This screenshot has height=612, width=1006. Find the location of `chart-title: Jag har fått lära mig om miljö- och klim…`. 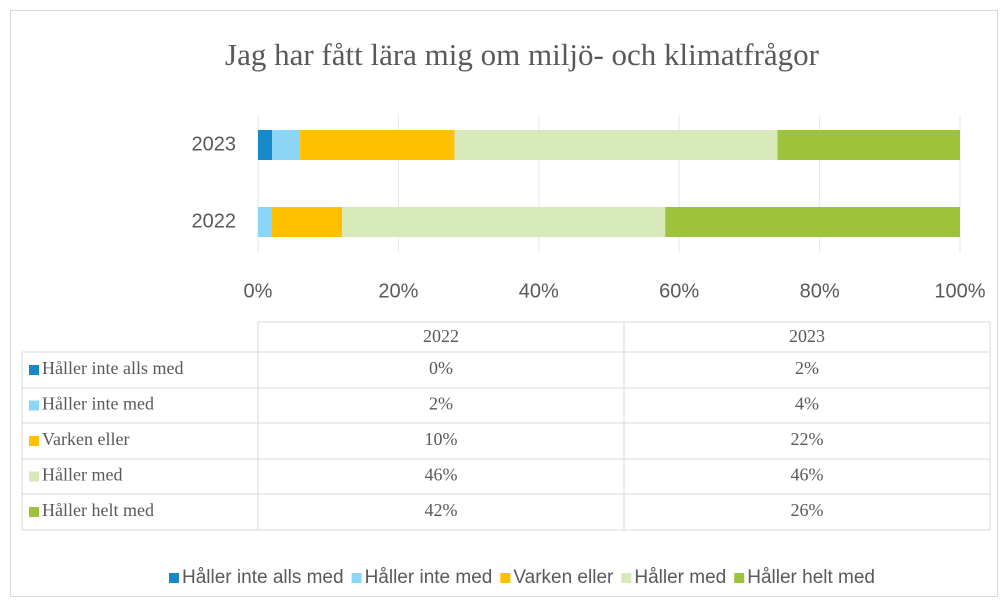

chart-title: Jag har fått lära mig om miljö- och klim… is located at coordinates (522, 54).